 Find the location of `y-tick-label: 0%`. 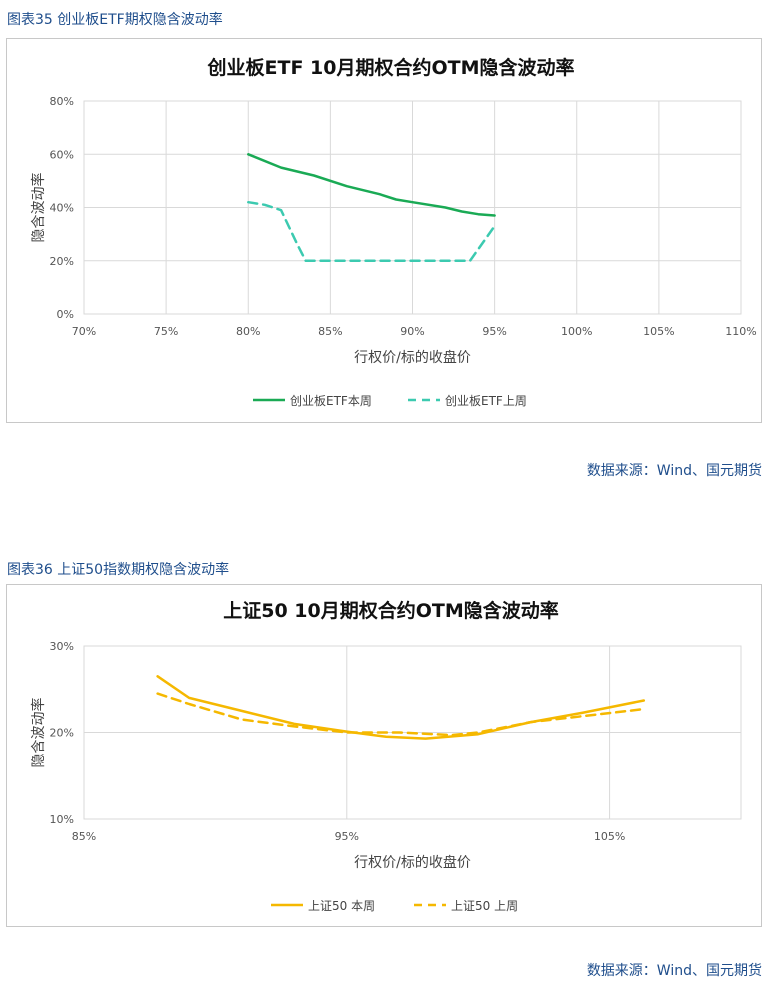

y-tick-label: 0% is located at coordinates (65, 314).